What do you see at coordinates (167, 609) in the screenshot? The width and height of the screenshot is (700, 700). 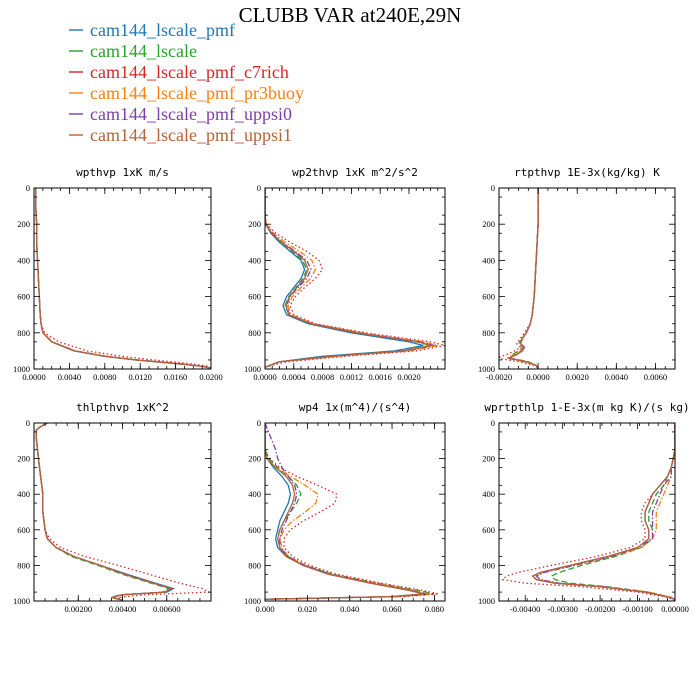 I see `x-tick-label: 0.00600` at bounding box center [167, 609].